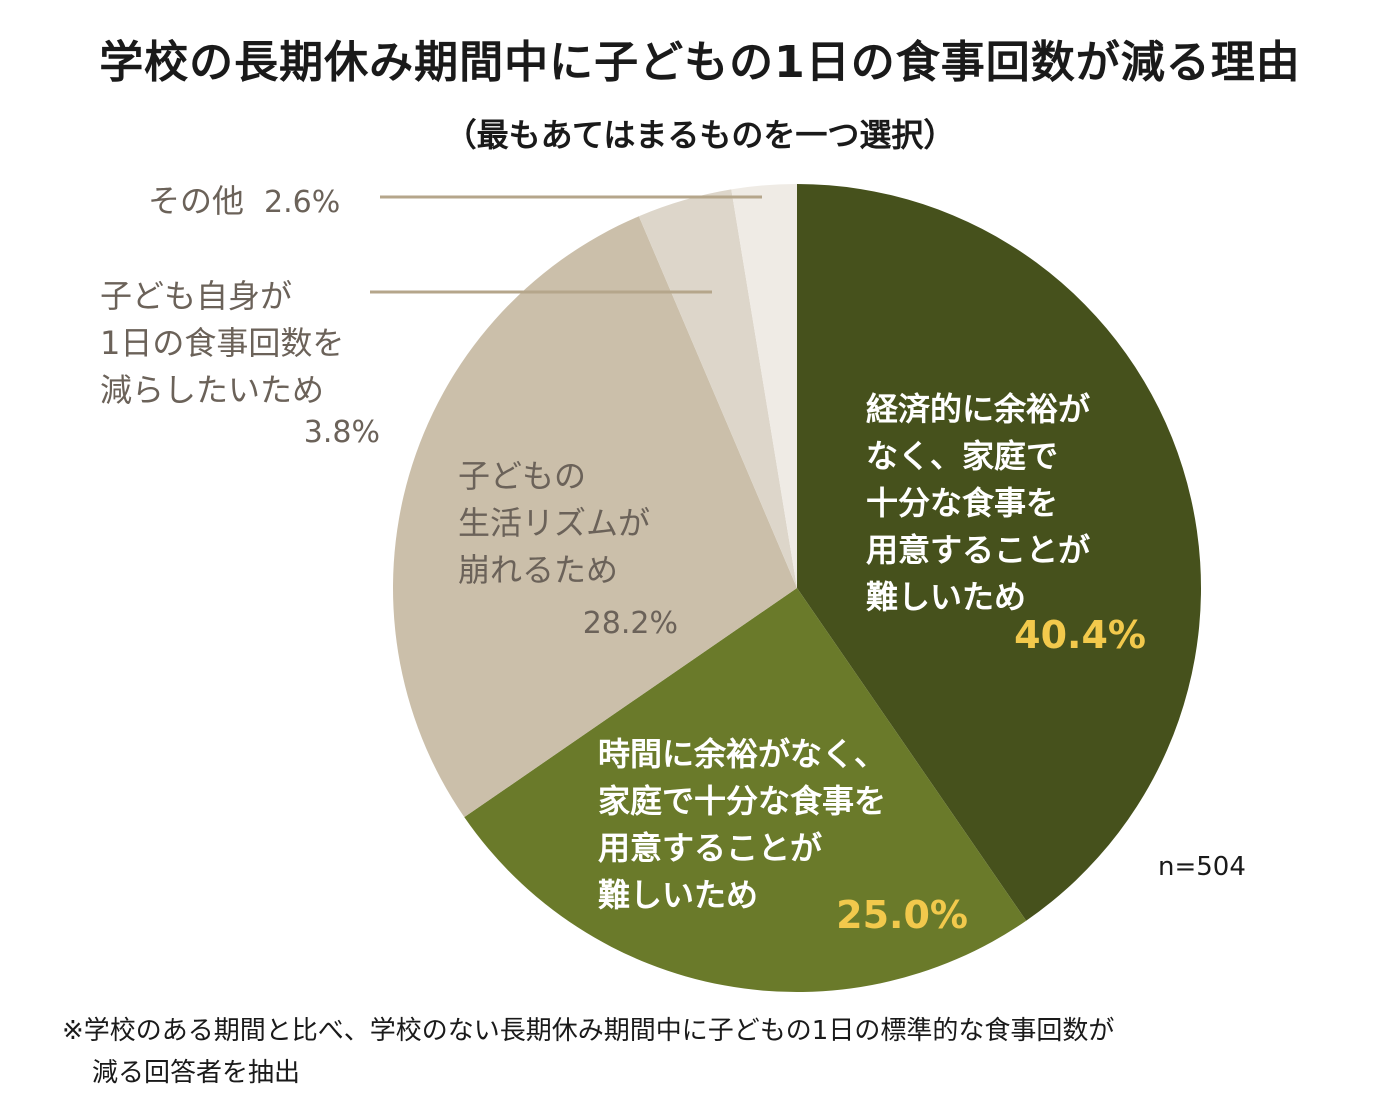  What do you see at coordinates (302, 202) in the screenshot?
I see `slice-value-4: 2.6%` at bounding box center [302, 202].